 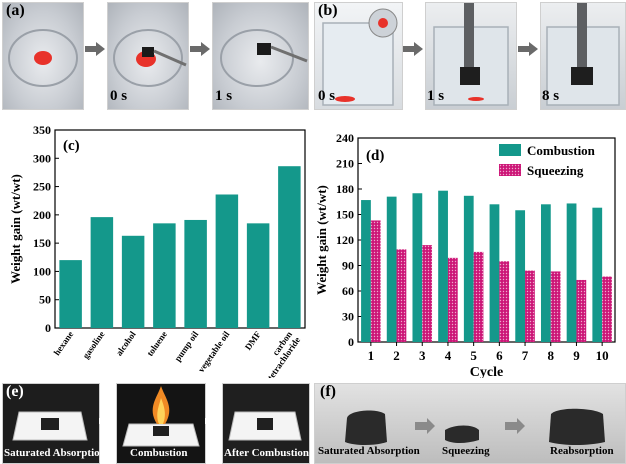 What do you see at coordinates (42, 215) in the screenshot?
I see `y-tick-label: 200` at bounding box center [42, 215].